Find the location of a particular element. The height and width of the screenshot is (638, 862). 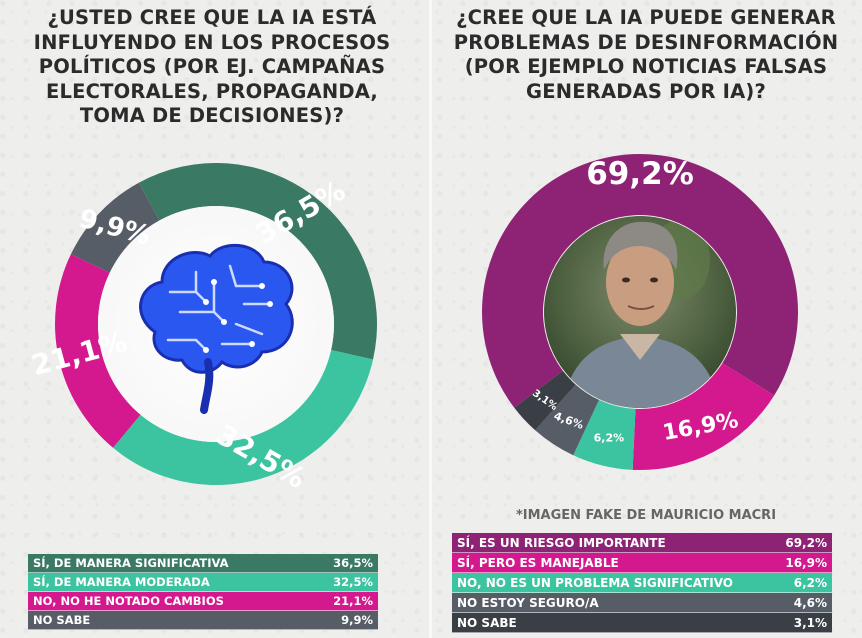

left-legend-row: NO SABE 9,9% is located at coordinates (203, 620).